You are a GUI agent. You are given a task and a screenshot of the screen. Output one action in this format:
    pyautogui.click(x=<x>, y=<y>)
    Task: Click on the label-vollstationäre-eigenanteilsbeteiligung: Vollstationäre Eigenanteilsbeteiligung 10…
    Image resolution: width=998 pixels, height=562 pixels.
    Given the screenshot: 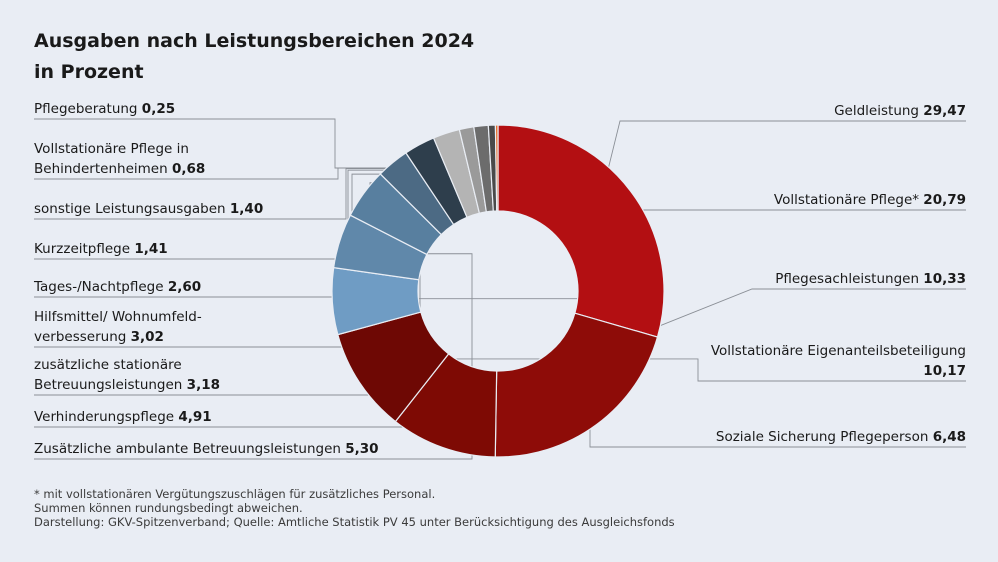 What is the action you would take?
    pyautogui.click(x=838, y=361)
    